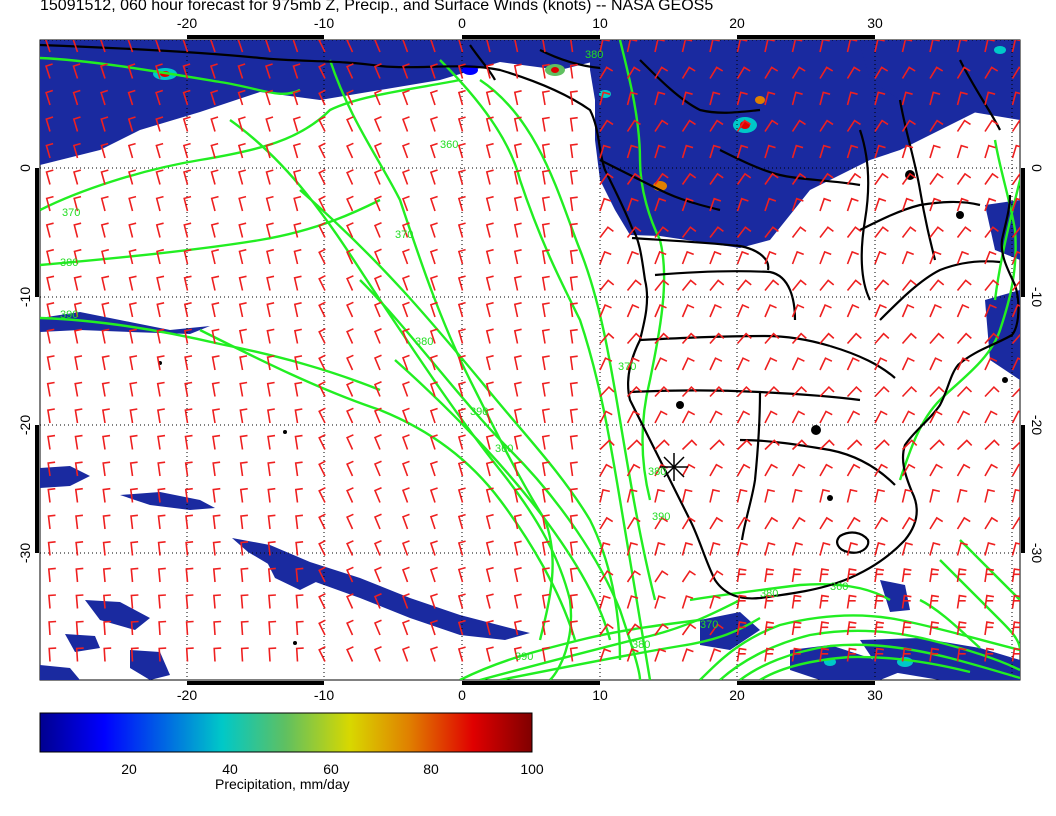 The image size is (1056, 816). What do you see at coordinates (1037, 168) in the screenshot?
I see `lat-tick-right: 0` at bounding box center [1037, 168].